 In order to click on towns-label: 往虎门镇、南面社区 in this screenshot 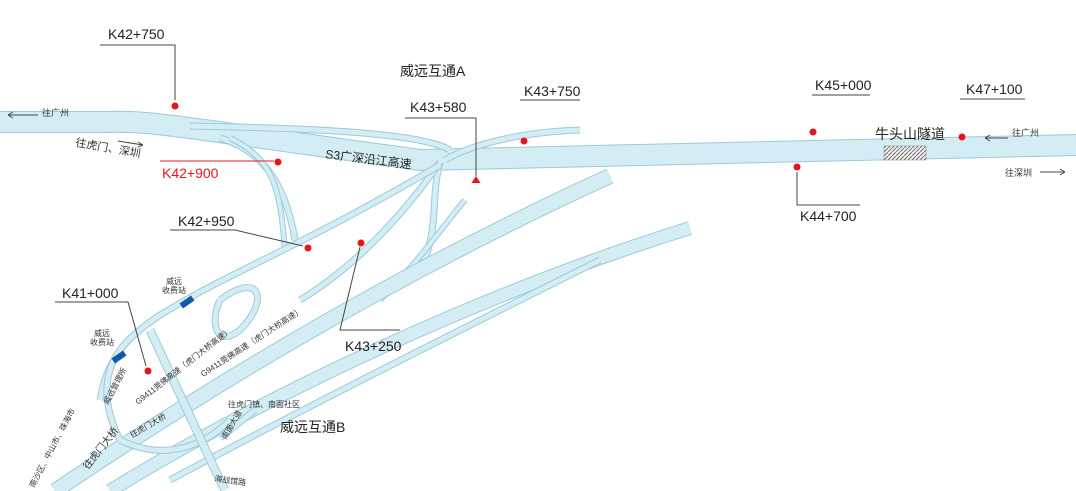, I will do `click(264, 404)`.